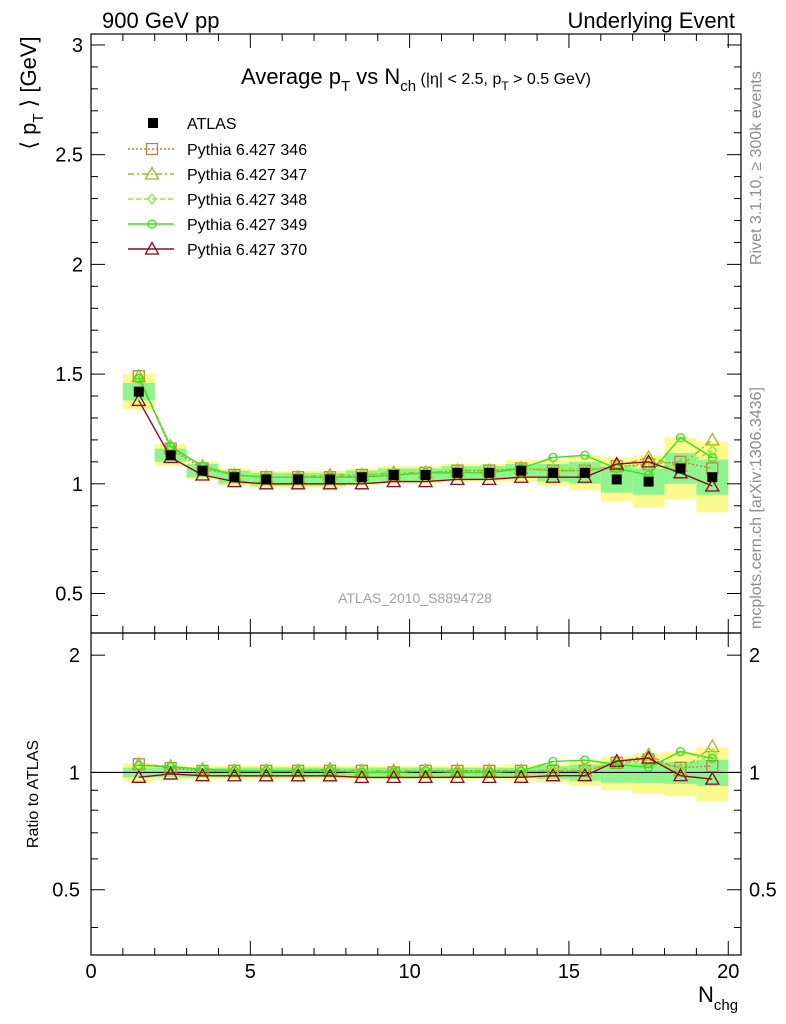 The width and height of the screenshot is (786, 1024). I want to click on legend-marker-atlas, so click(153, 123).